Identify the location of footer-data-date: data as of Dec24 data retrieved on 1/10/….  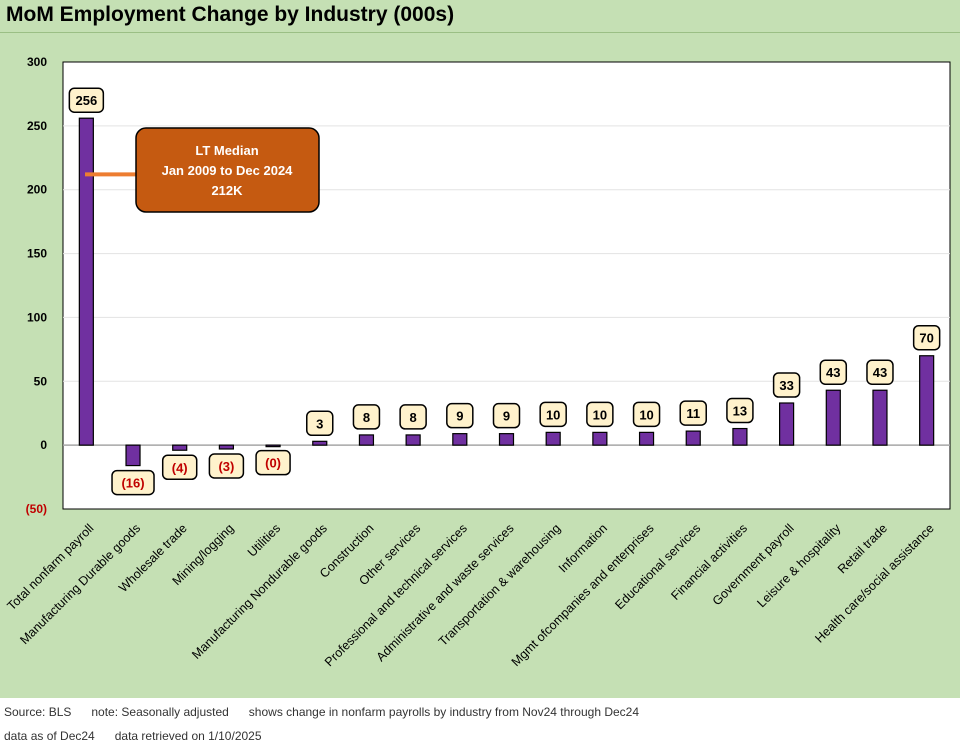
(133, 736).